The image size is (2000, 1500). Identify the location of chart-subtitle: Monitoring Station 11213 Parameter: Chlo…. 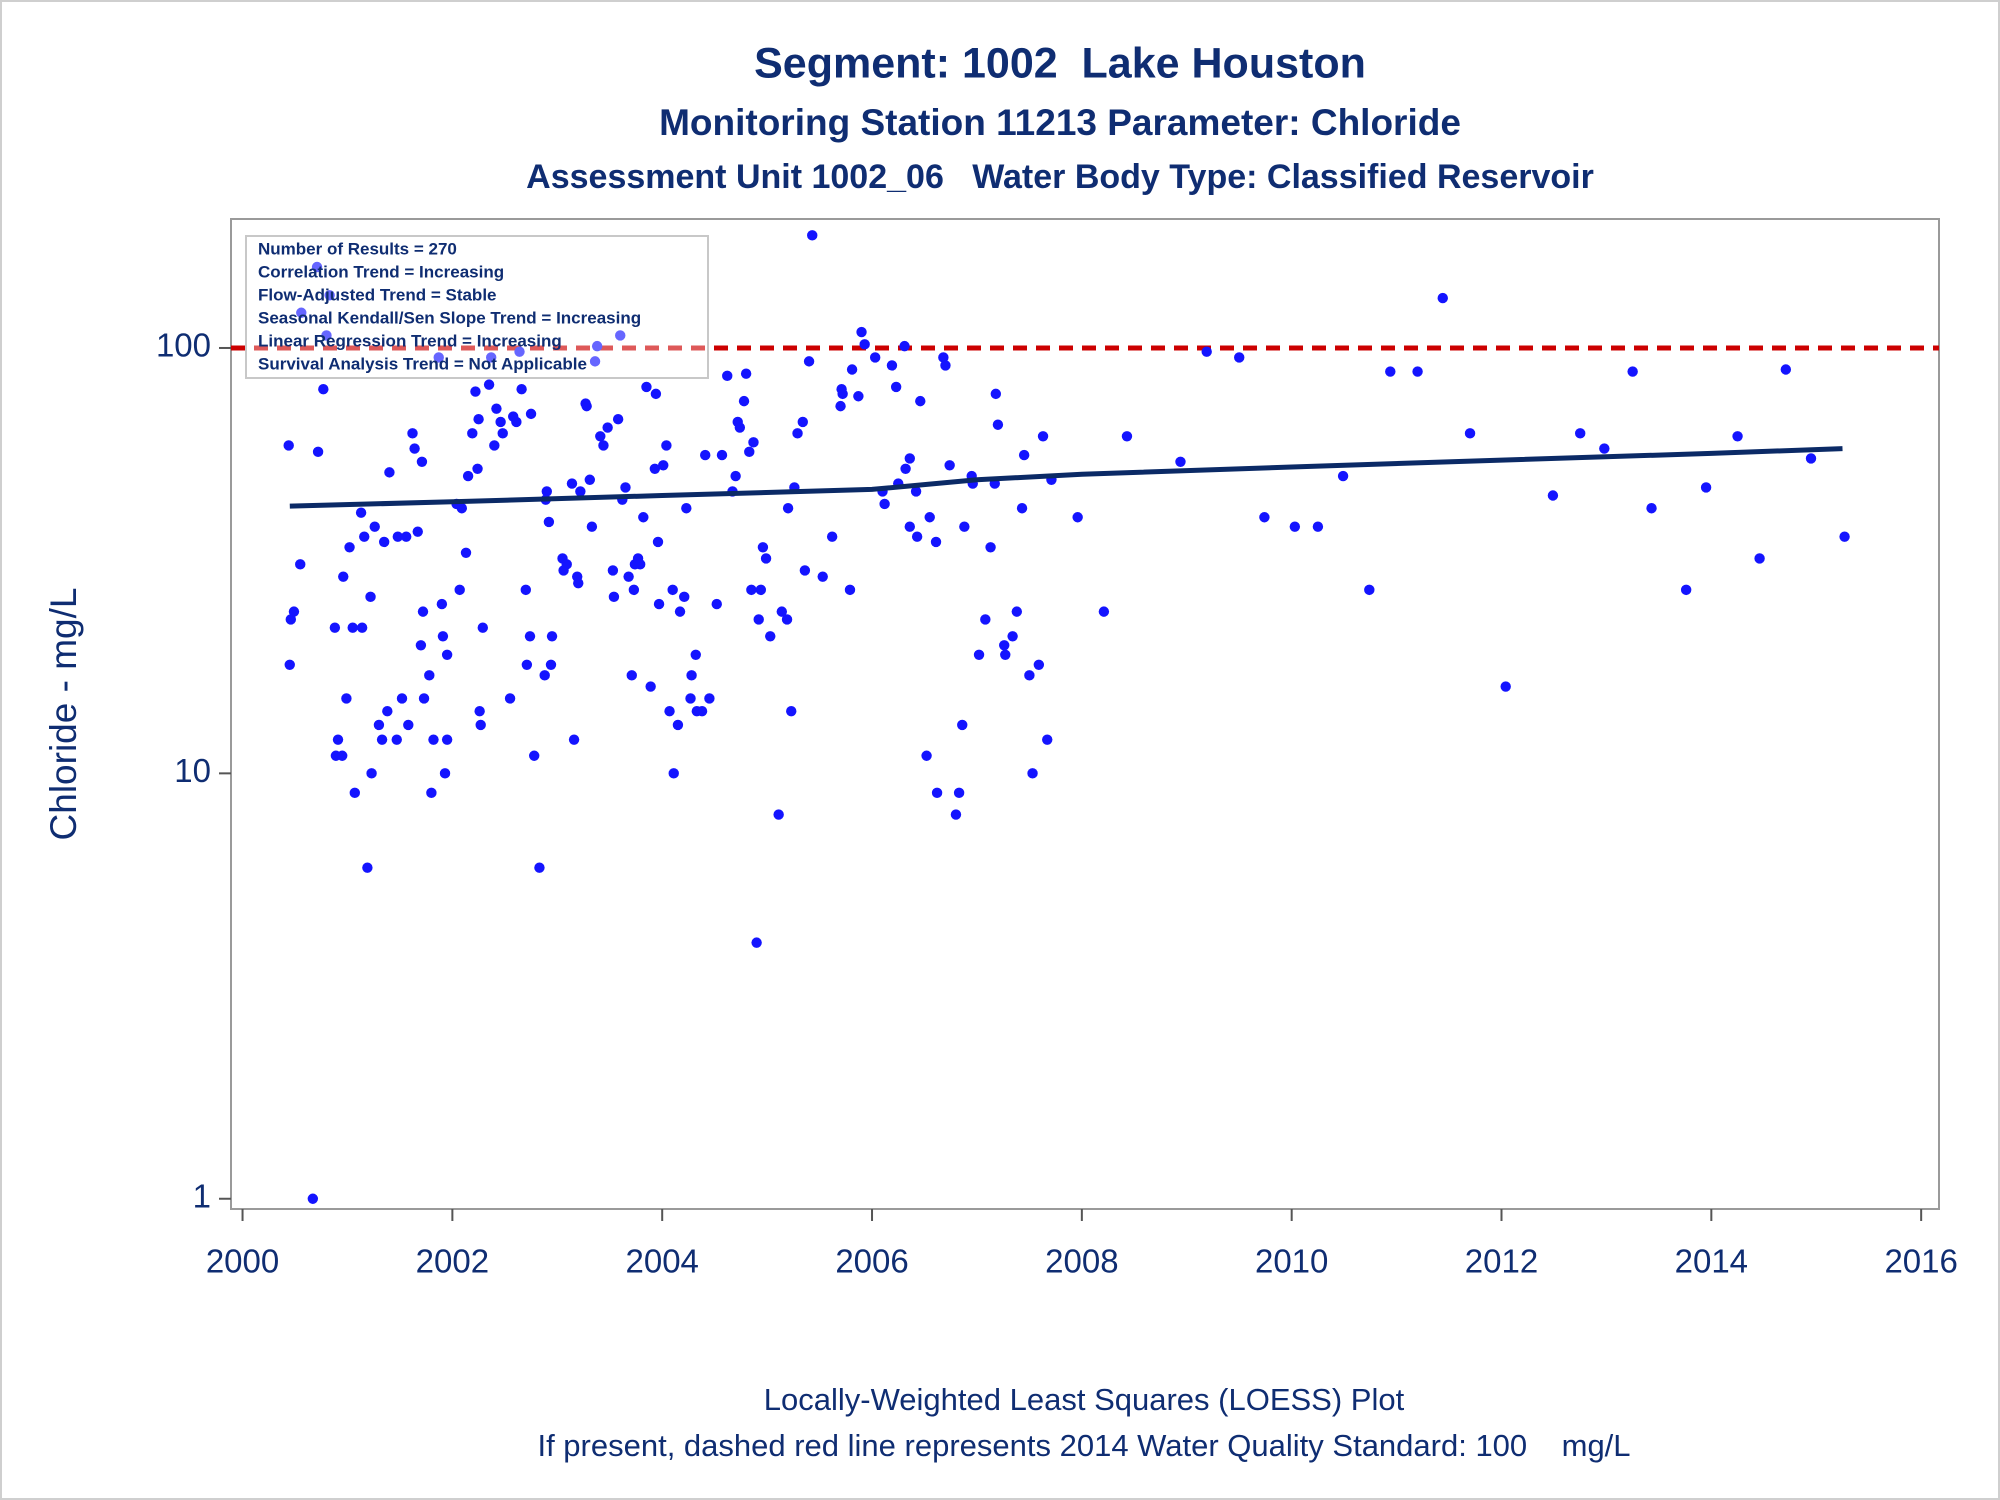
(1060, 122).